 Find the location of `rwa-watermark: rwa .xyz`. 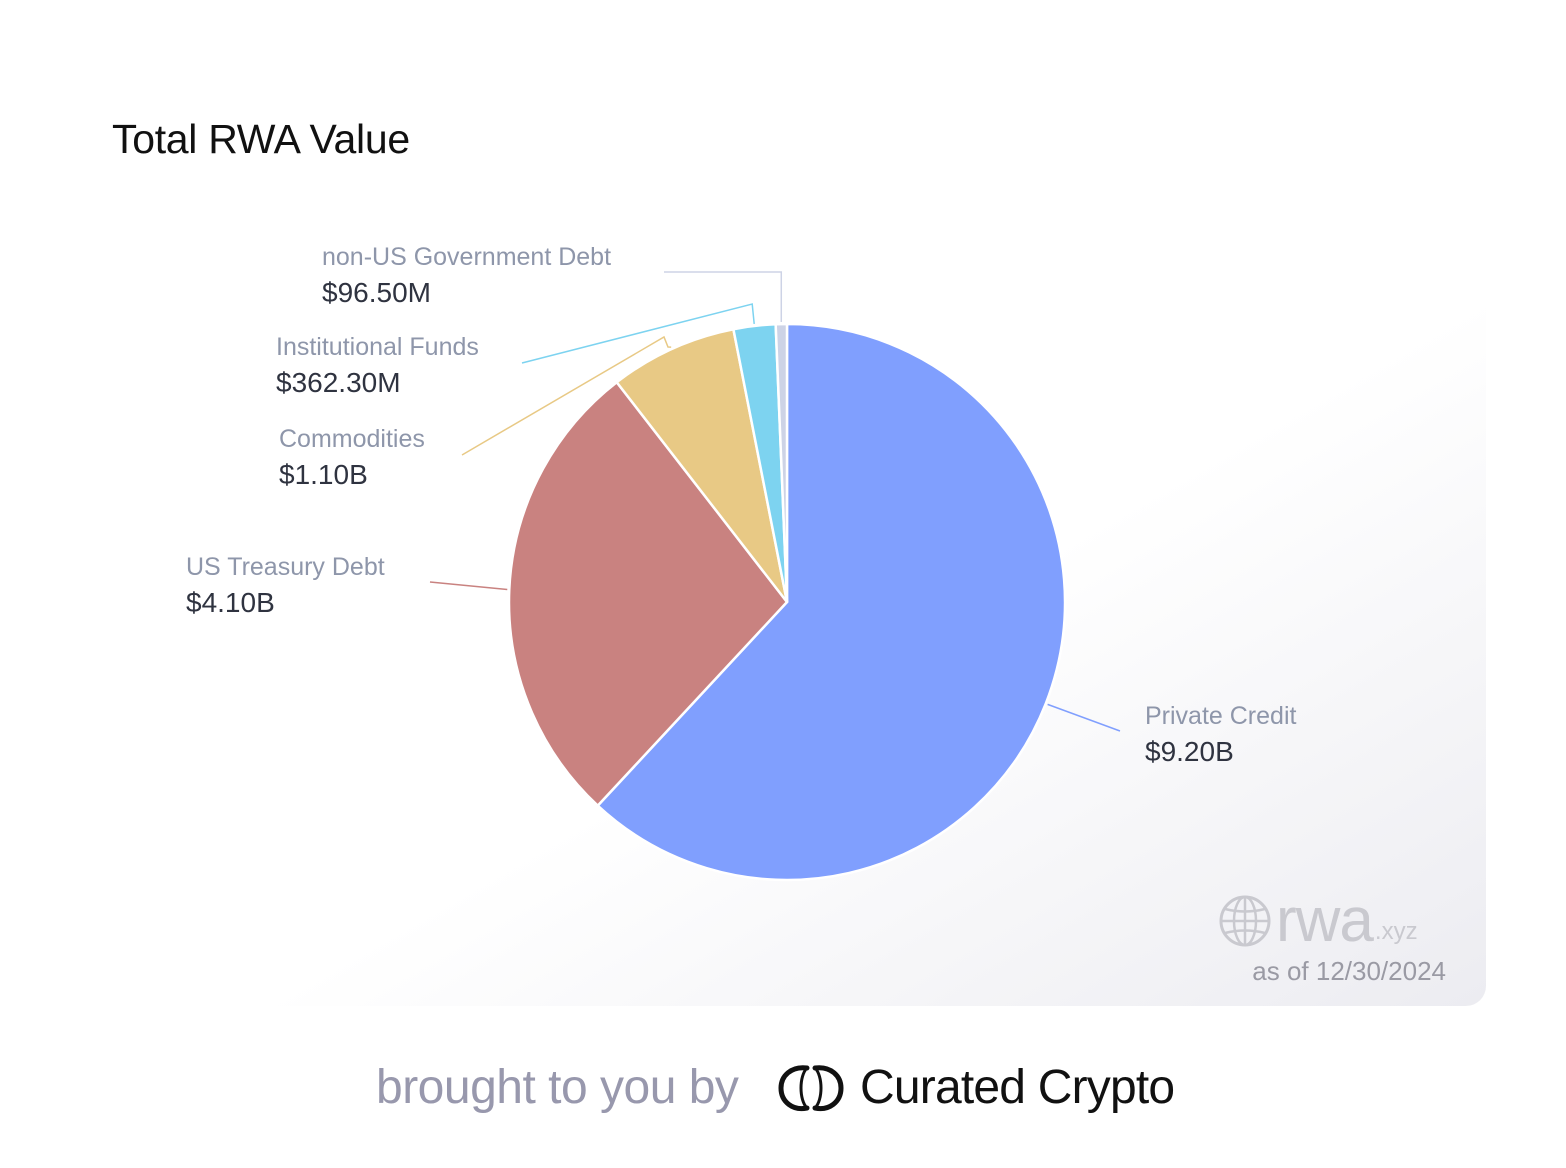

rwa-watermark: rwa .xyz is located at coordinates (1334, 916).